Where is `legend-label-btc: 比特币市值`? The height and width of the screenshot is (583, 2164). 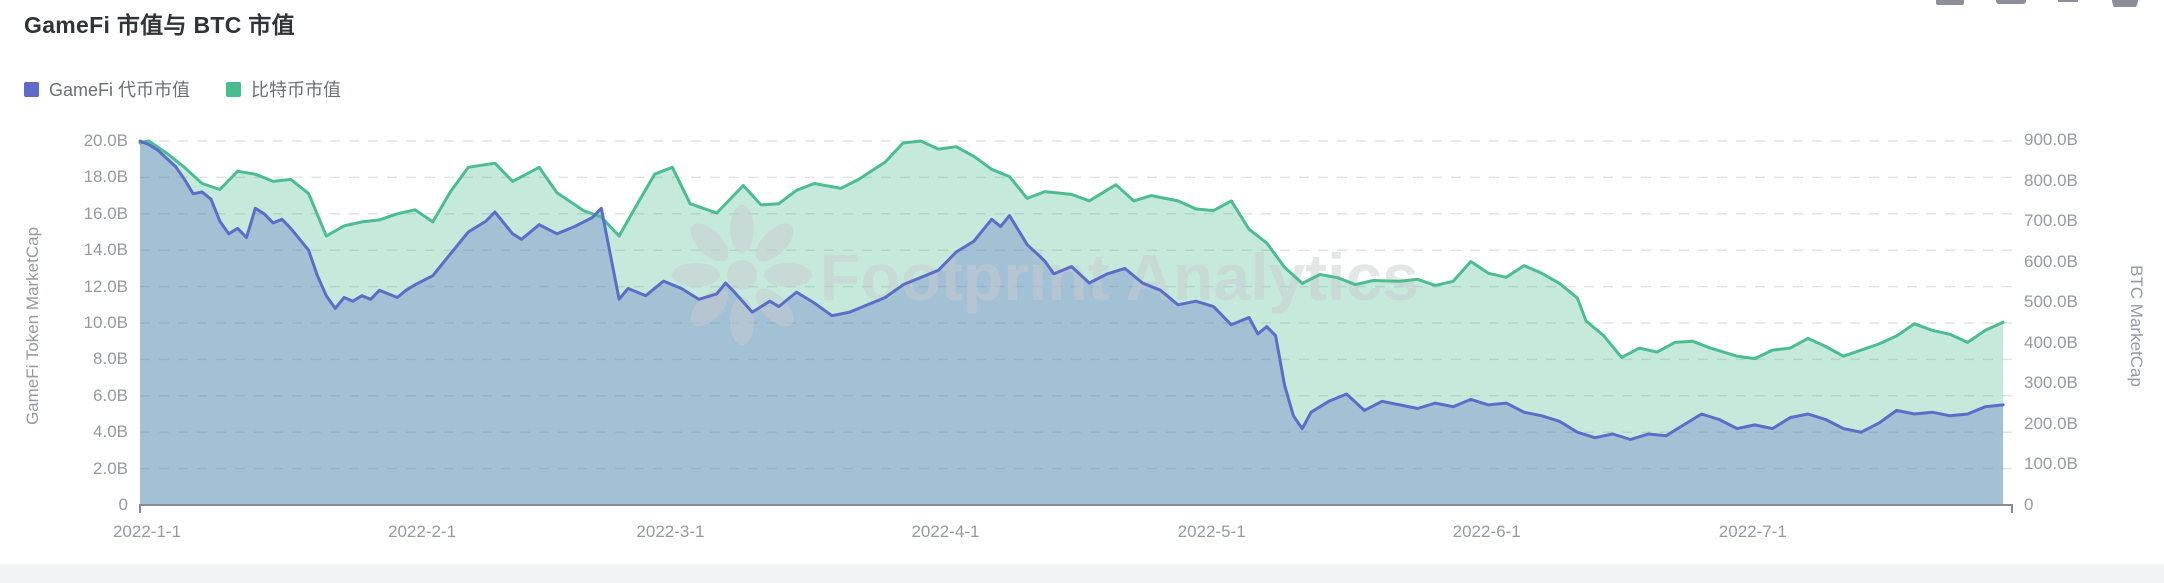
legend-label-btc: 比特币市值 is located at coordinates (296, 90).